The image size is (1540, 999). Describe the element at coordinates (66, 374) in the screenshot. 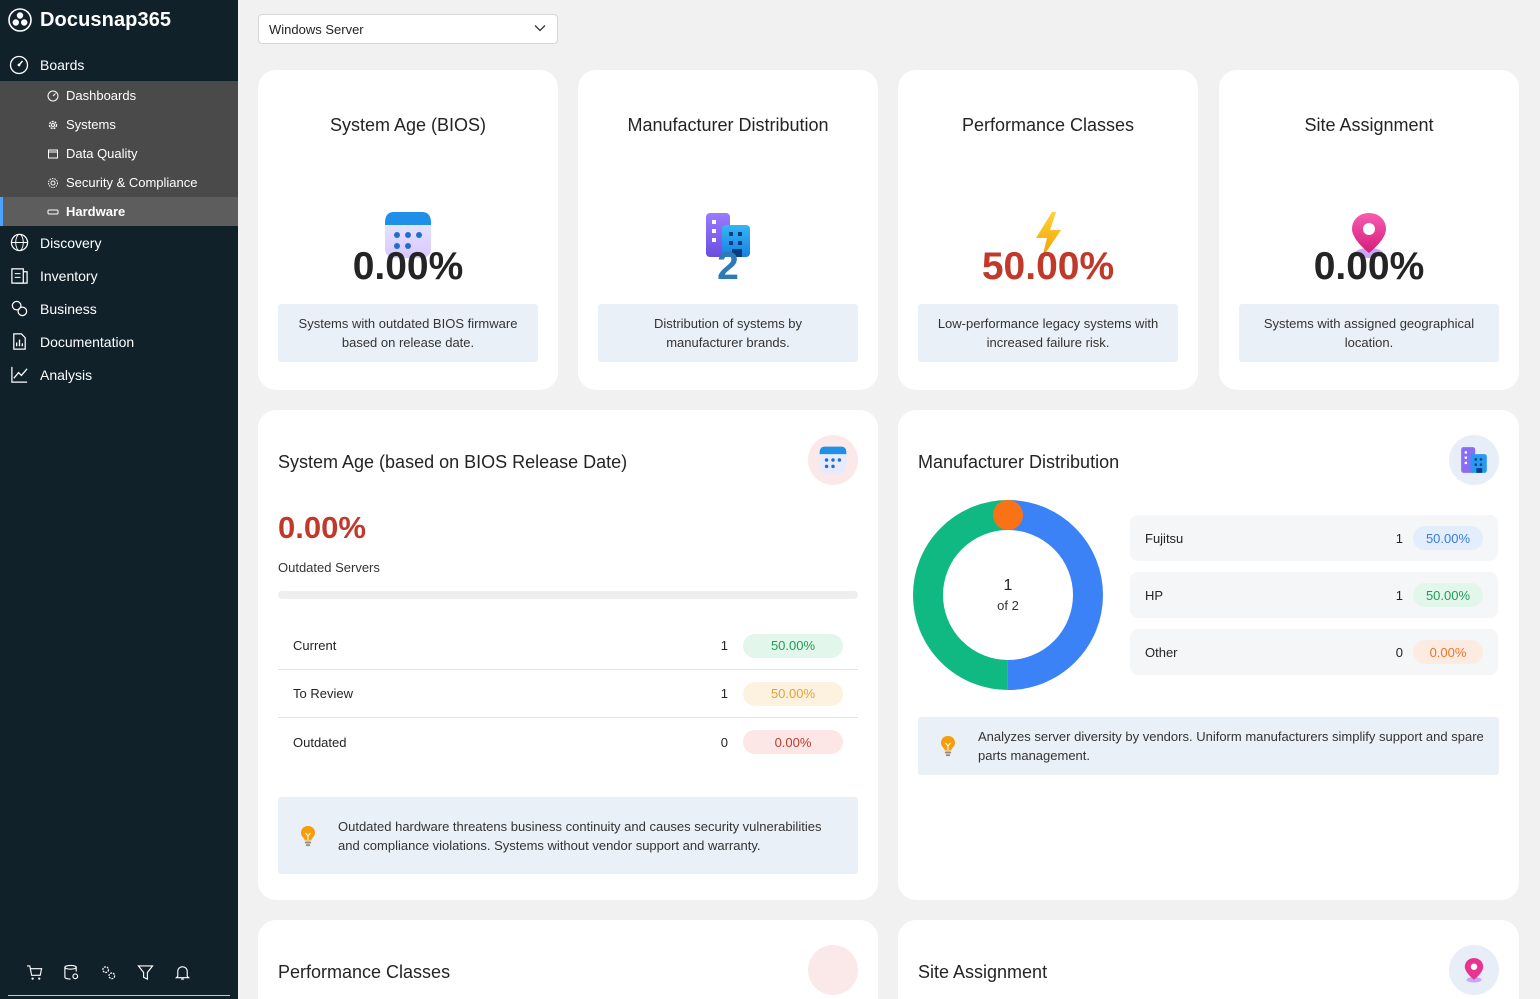

I see `nav-analysis-label: Analysis` at that location.